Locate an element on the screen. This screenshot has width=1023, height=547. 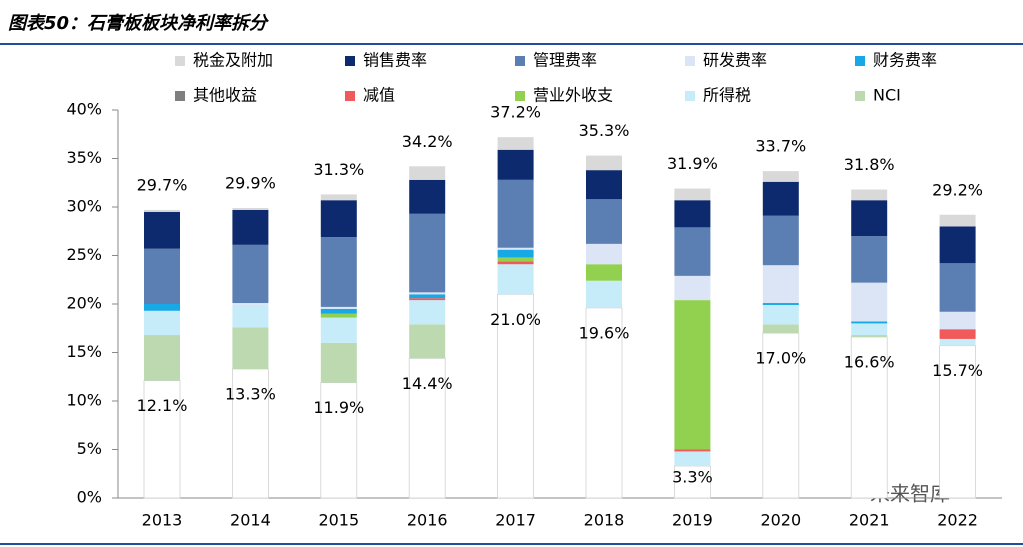
legend-label: 管理费率 is located at coordinates (565, 60).